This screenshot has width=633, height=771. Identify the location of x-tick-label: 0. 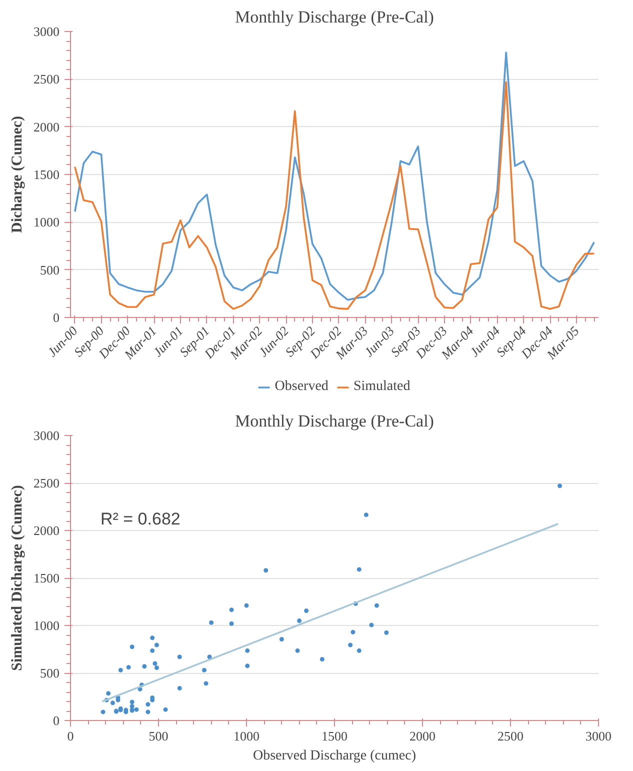
(70, 736).